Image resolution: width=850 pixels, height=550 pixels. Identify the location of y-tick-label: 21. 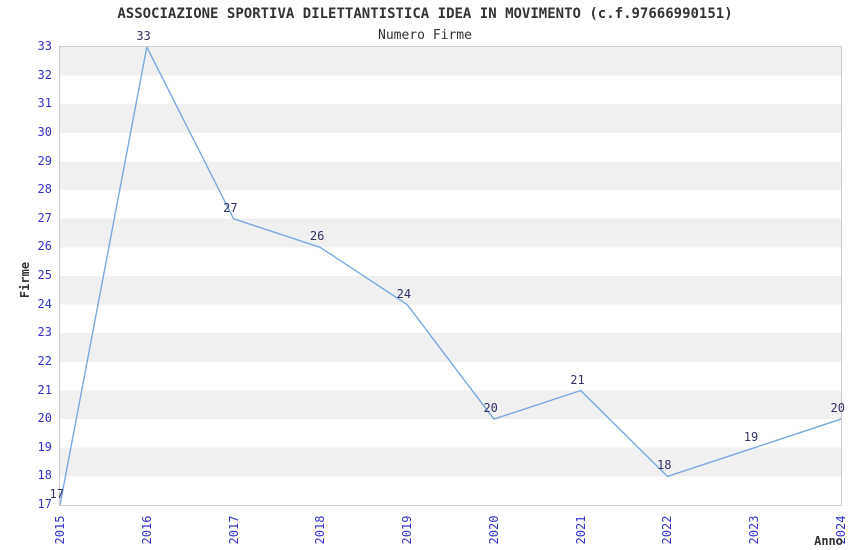
(44, 389).